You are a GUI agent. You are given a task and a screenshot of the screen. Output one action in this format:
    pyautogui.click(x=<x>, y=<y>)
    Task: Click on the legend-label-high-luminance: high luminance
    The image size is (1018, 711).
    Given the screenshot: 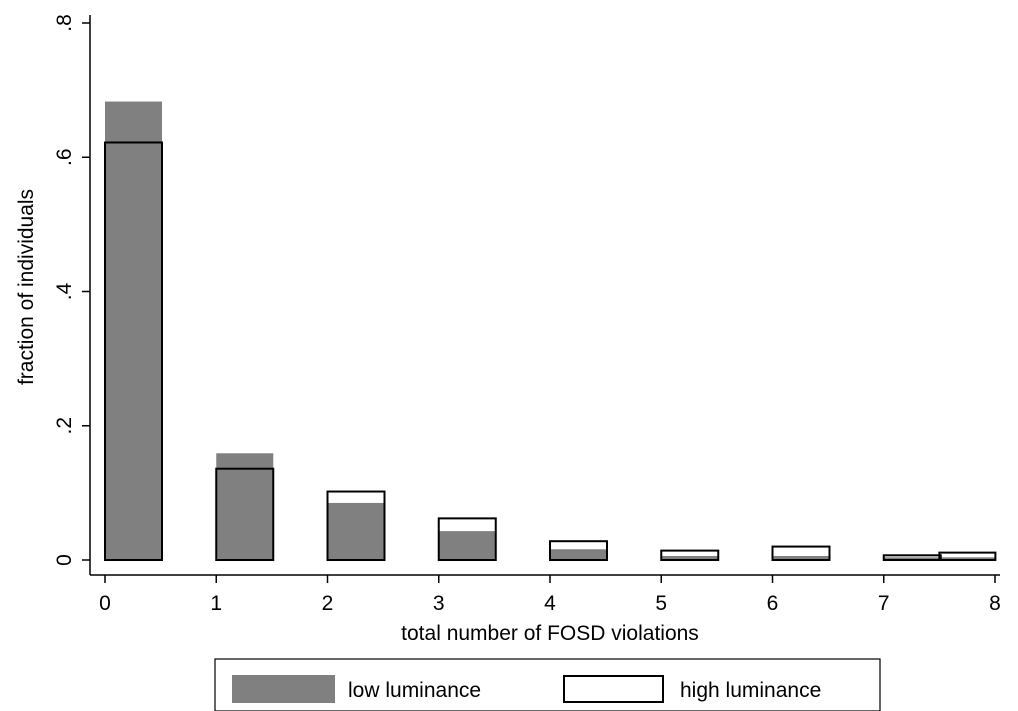 What is the action you would take?
    pyautogui.click(x=750, y=690)
    